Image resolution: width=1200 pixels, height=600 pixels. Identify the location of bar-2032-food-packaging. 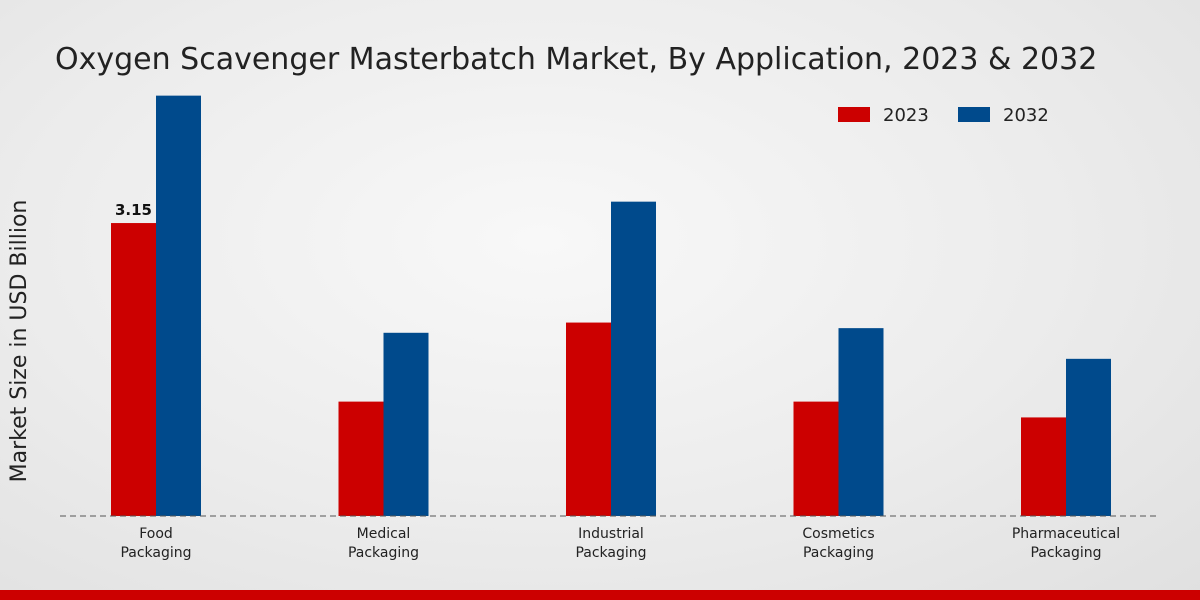
(178, 305).